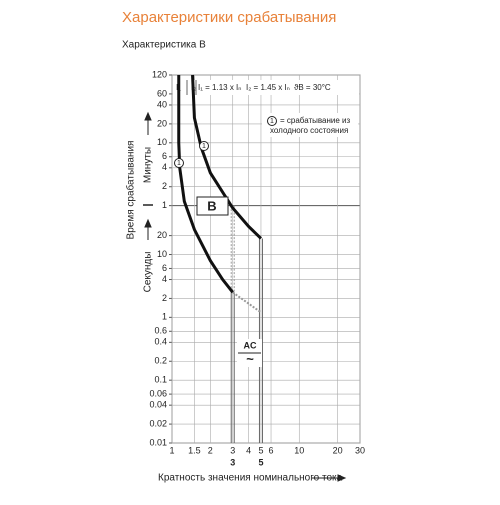  Describe the element at coordinates (219, 87) in the screenshot. I see `header-text: I₁ = 1.13 x Iₙ` at that location.